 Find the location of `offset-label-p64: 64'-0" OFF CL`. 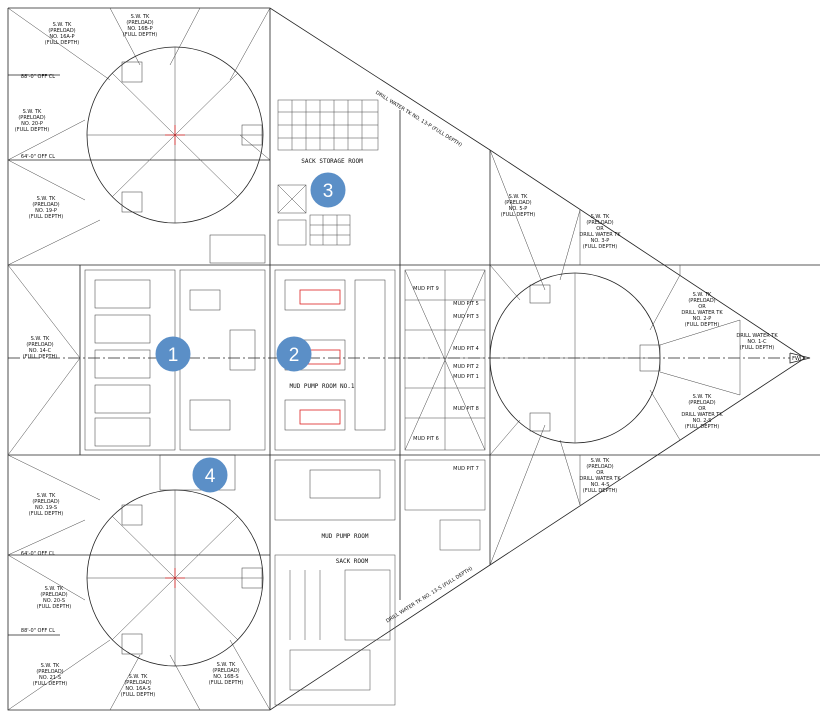

offset-label-p64: 64'-0" OFF CL is located at coordinates (38, 157).